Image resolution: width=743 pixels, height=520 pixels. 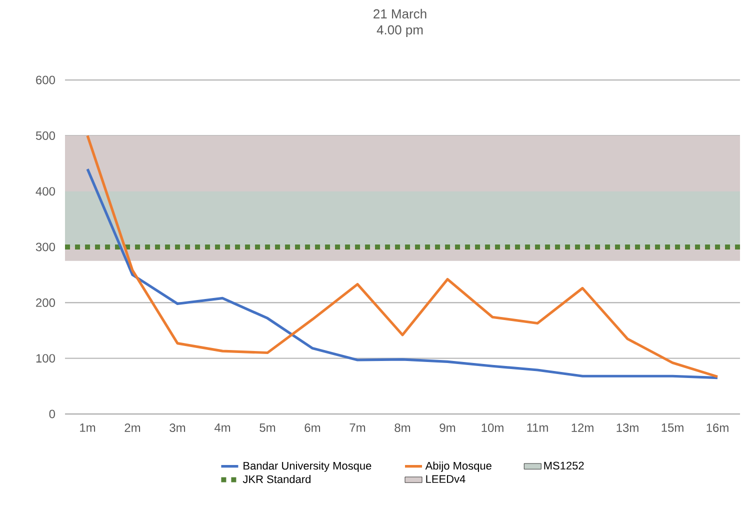 I want to click on x-tick-label: 6m, so click(x=312, y=428).